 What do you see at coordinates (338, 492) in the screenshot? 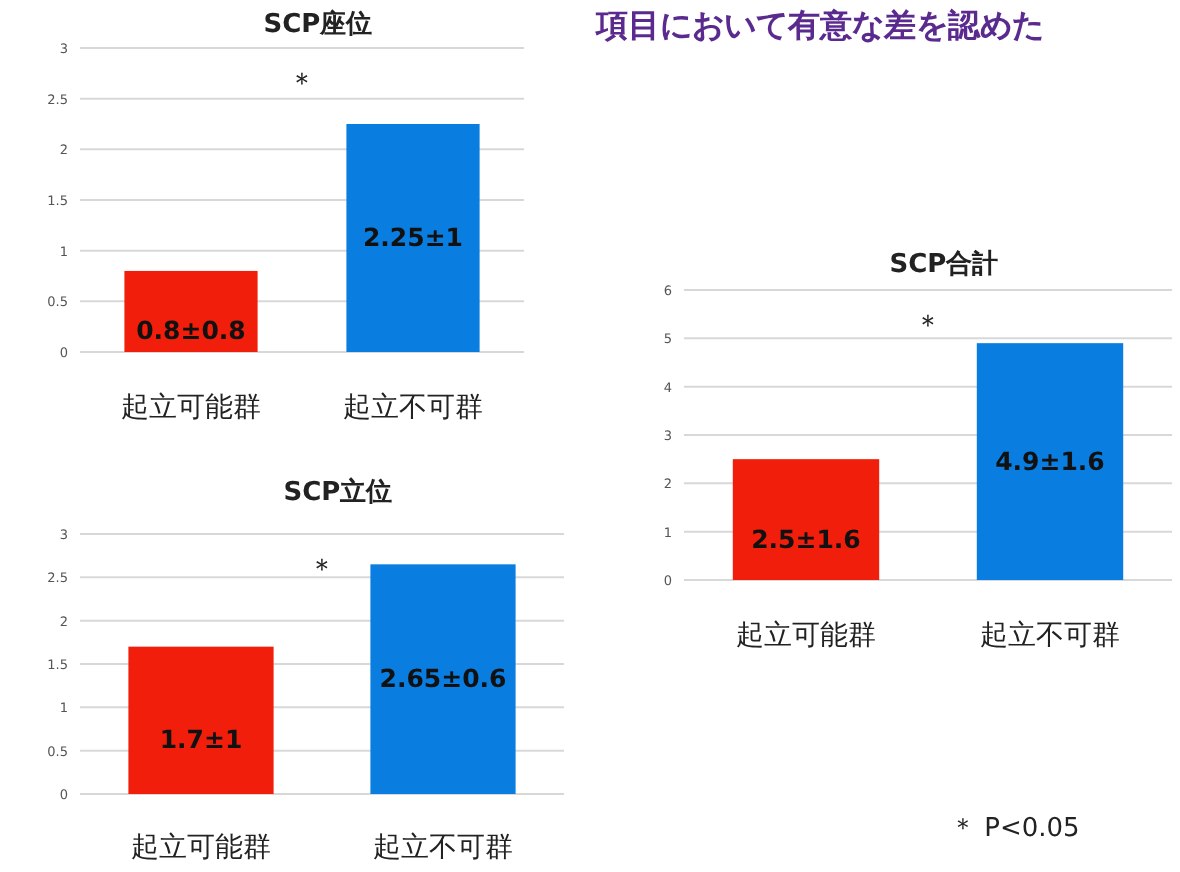
I see `chart-title: SCP立位` at bounding box center [338, 492].